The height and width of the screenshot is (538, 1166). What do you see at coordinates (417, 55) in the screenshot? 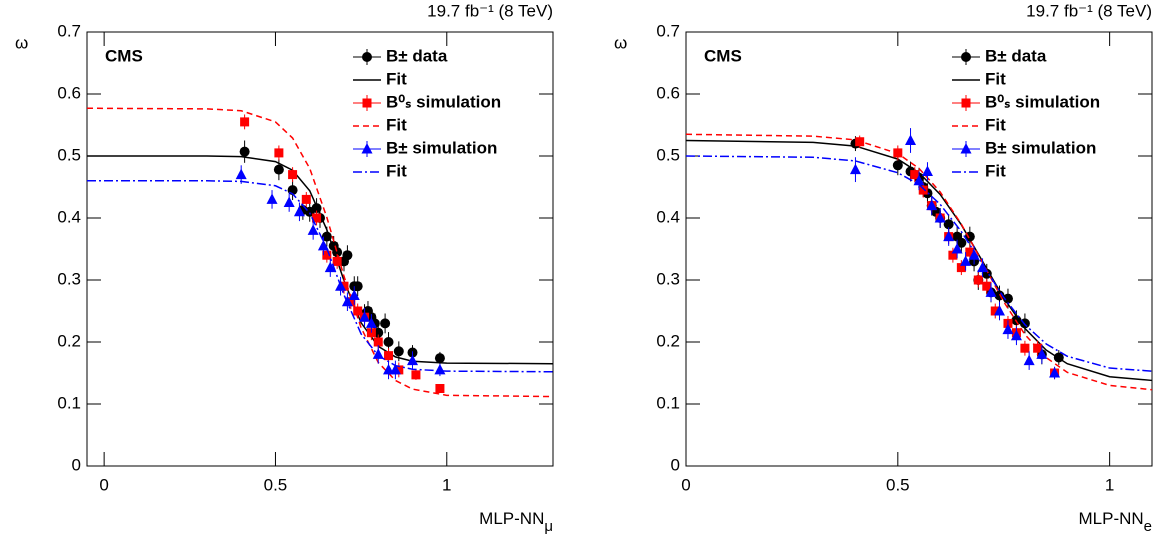
I see `legend-label: B± data` at bounding box center [417, 55].